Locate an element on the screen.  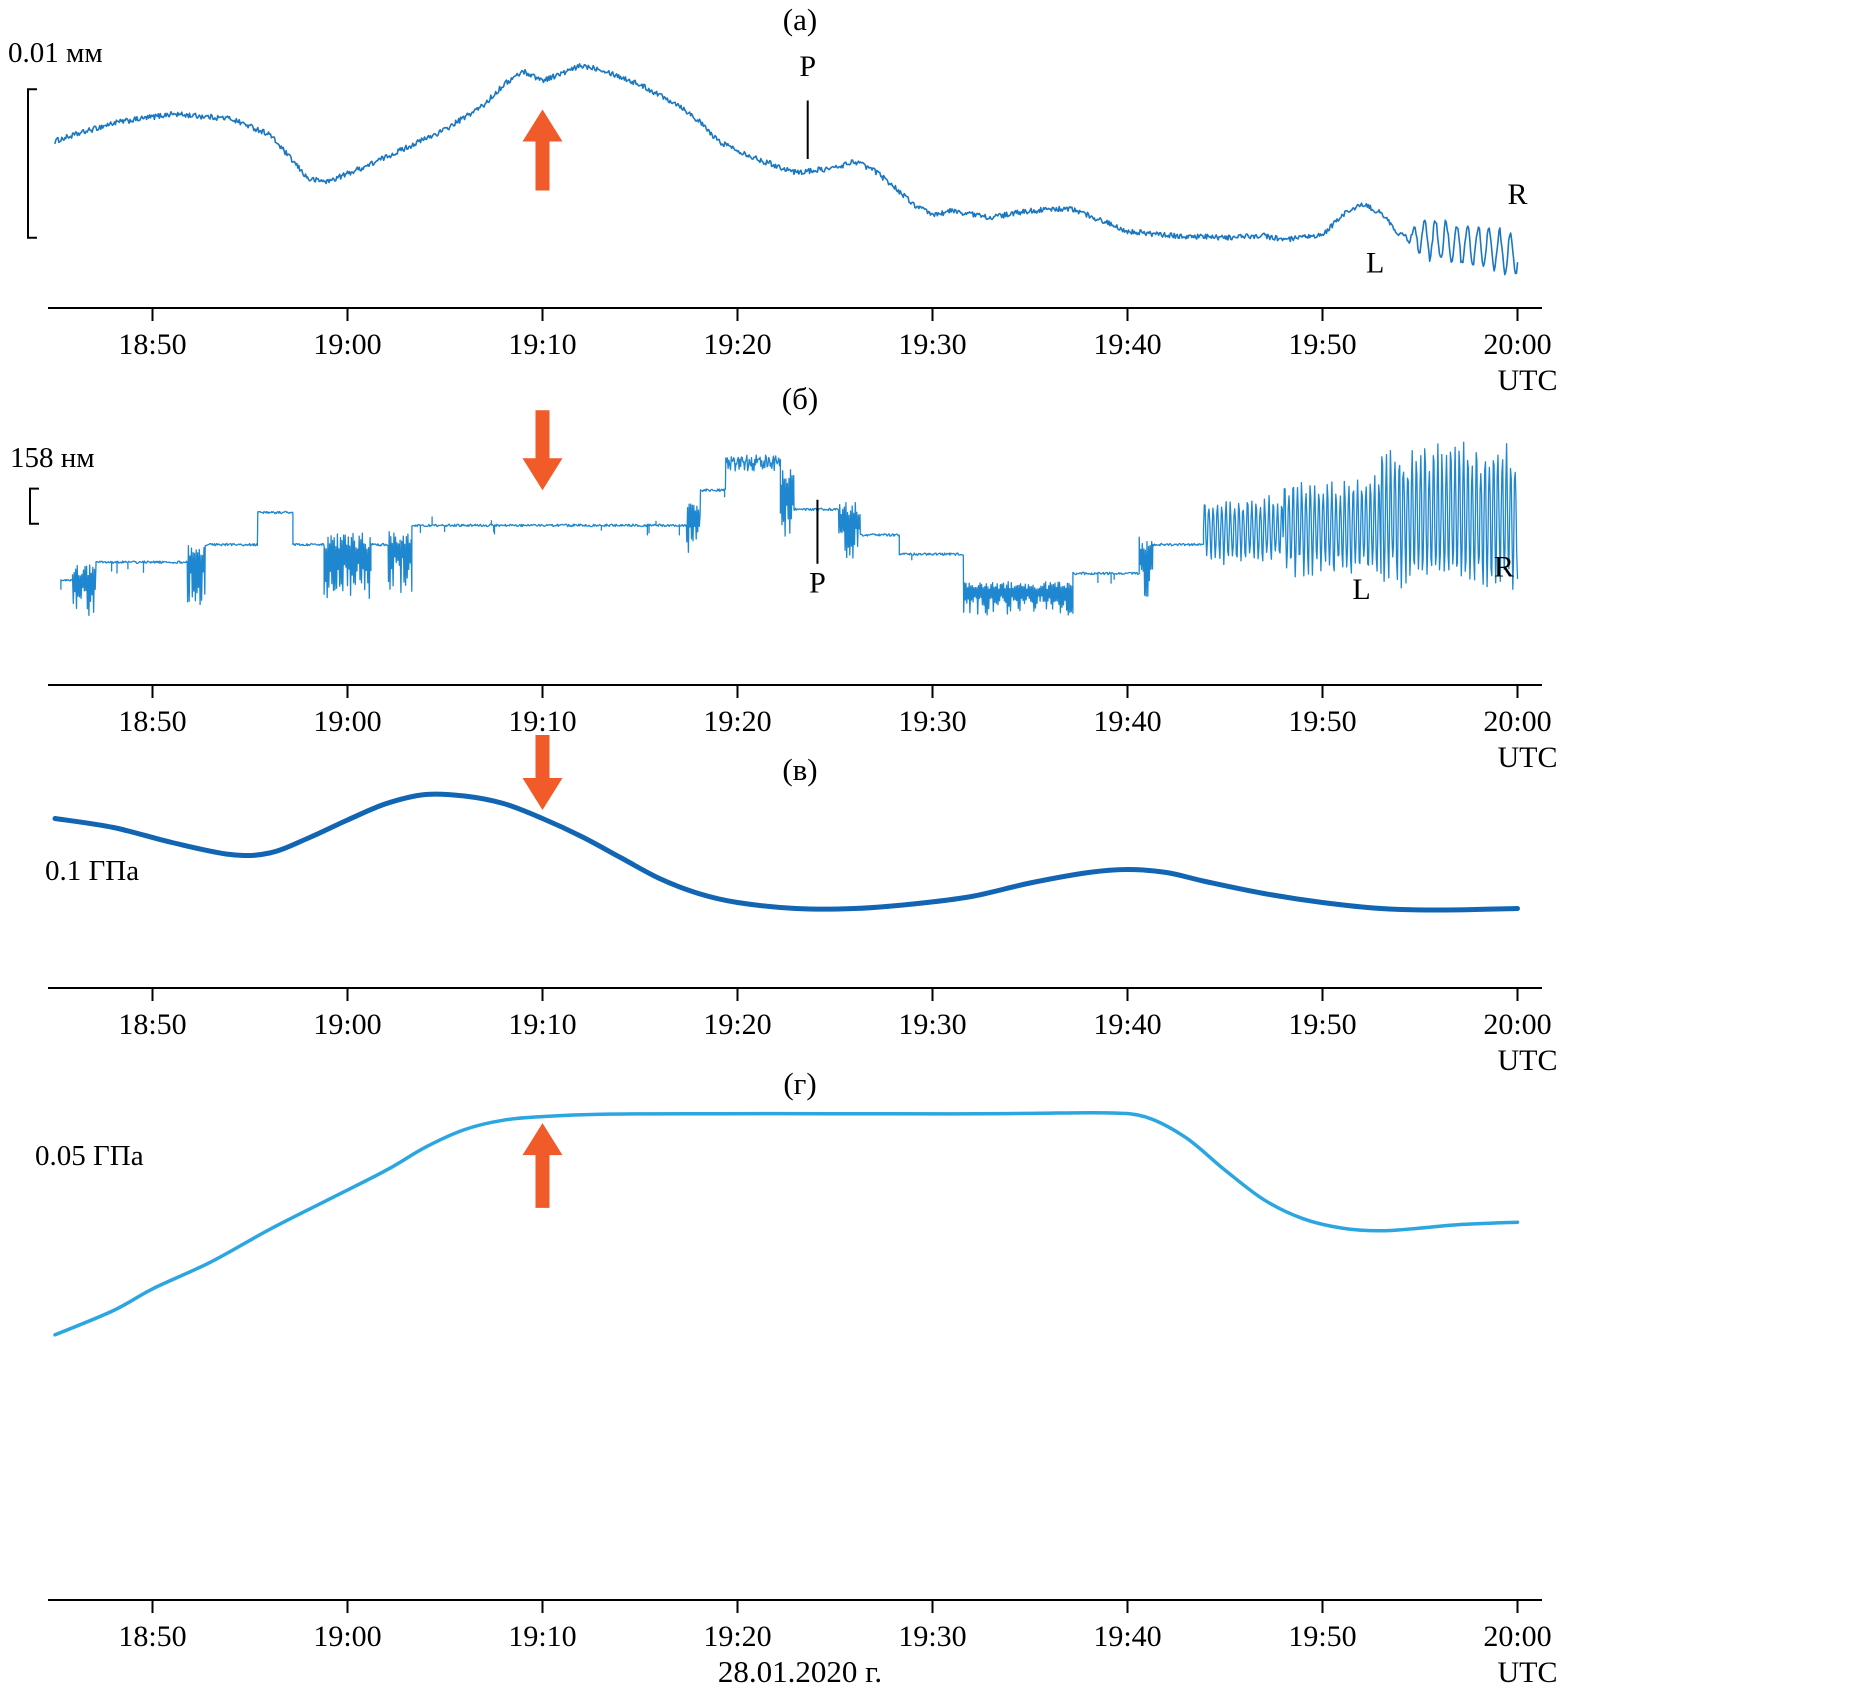
date-caption: 28.01.2020 г. is located at coordinates (800, 1671).